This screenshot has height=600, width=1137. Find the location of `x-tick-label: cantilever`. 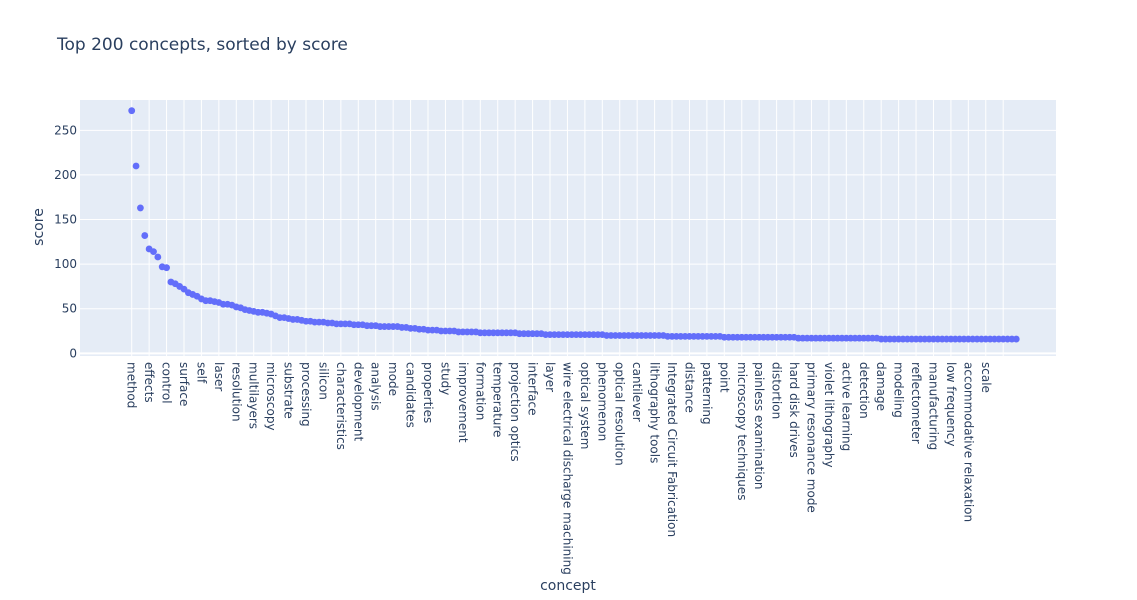

x-tick-label: cantilever is located at coordinates (637, 392).